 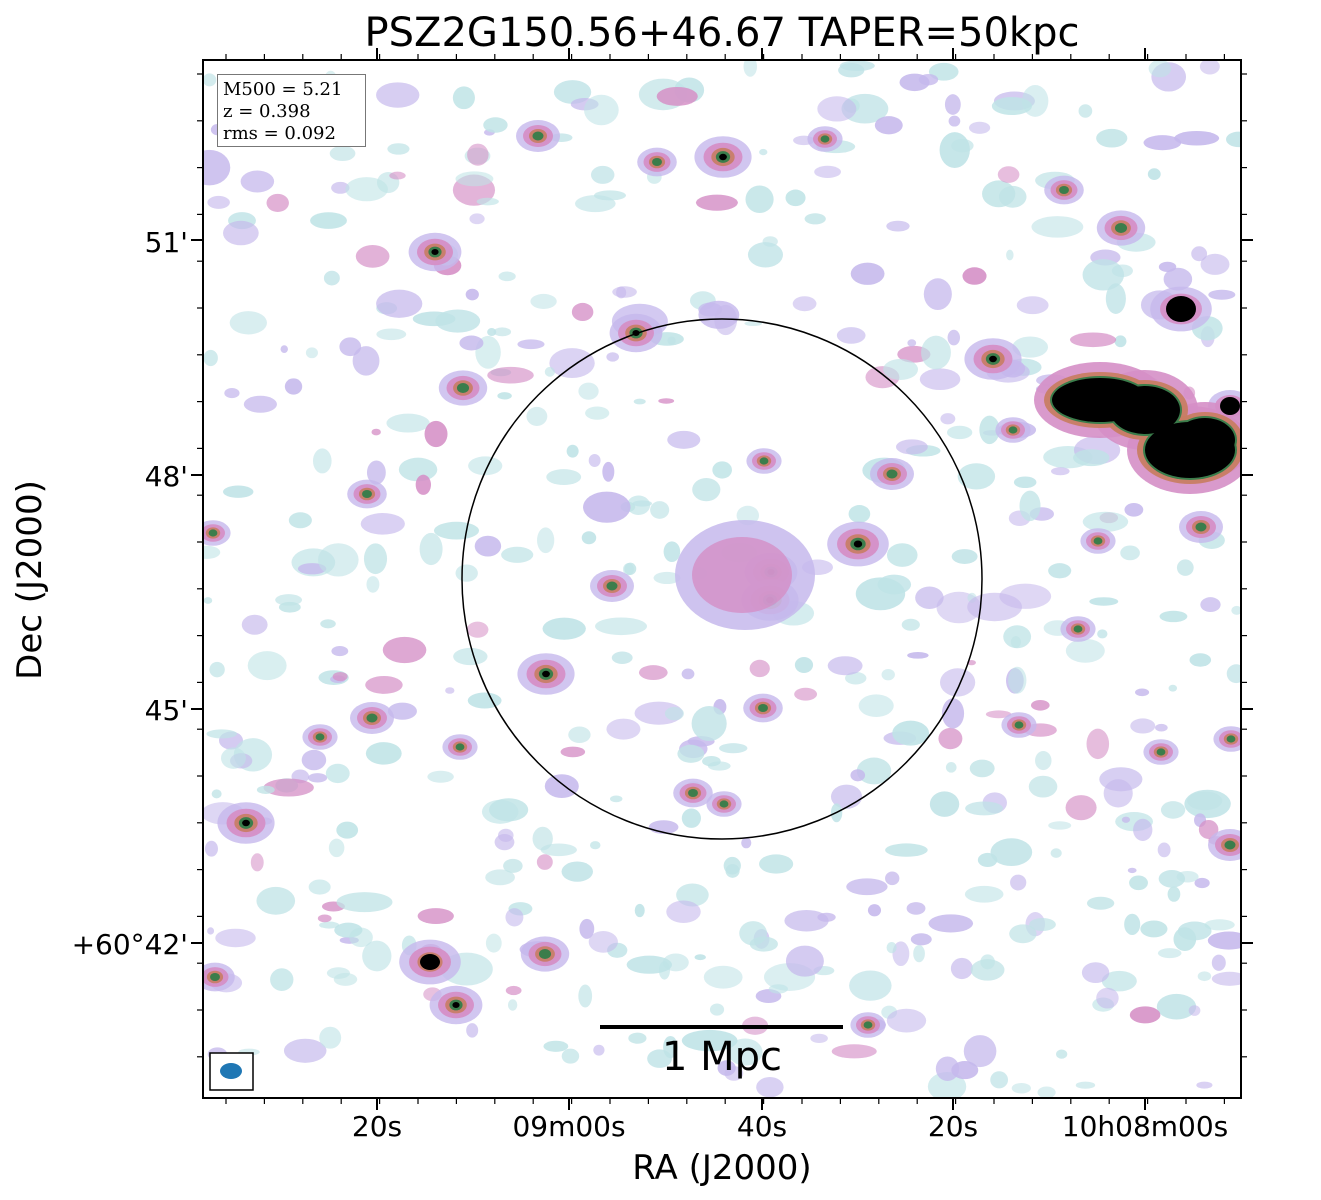 What do you see at coordinates (129, 944) in the screenshot?
I see `y-tick-label: +60°42'` at bounding box center [129, 944].